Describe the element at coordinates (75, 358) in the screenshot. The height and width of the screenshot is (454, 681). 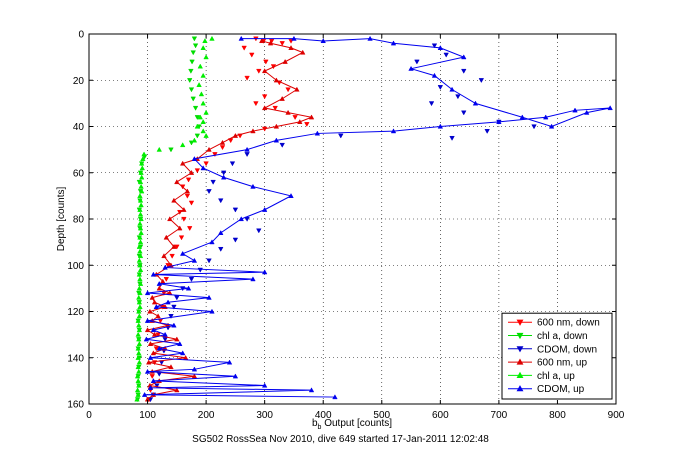
I see `y-tick-label: 140` at that location.